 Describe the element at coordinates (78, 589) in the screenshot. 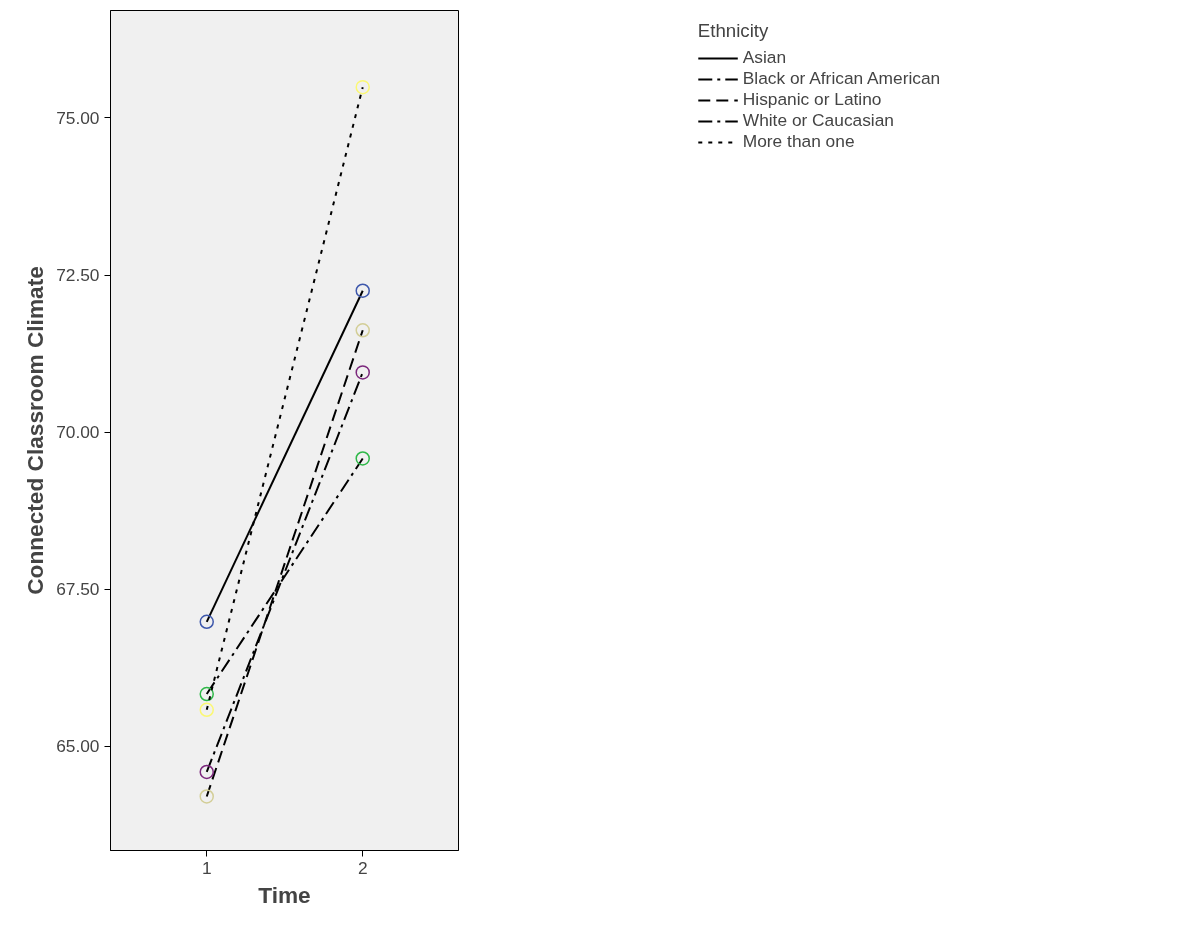

I see `y-tick-label: 67.50` at that location.